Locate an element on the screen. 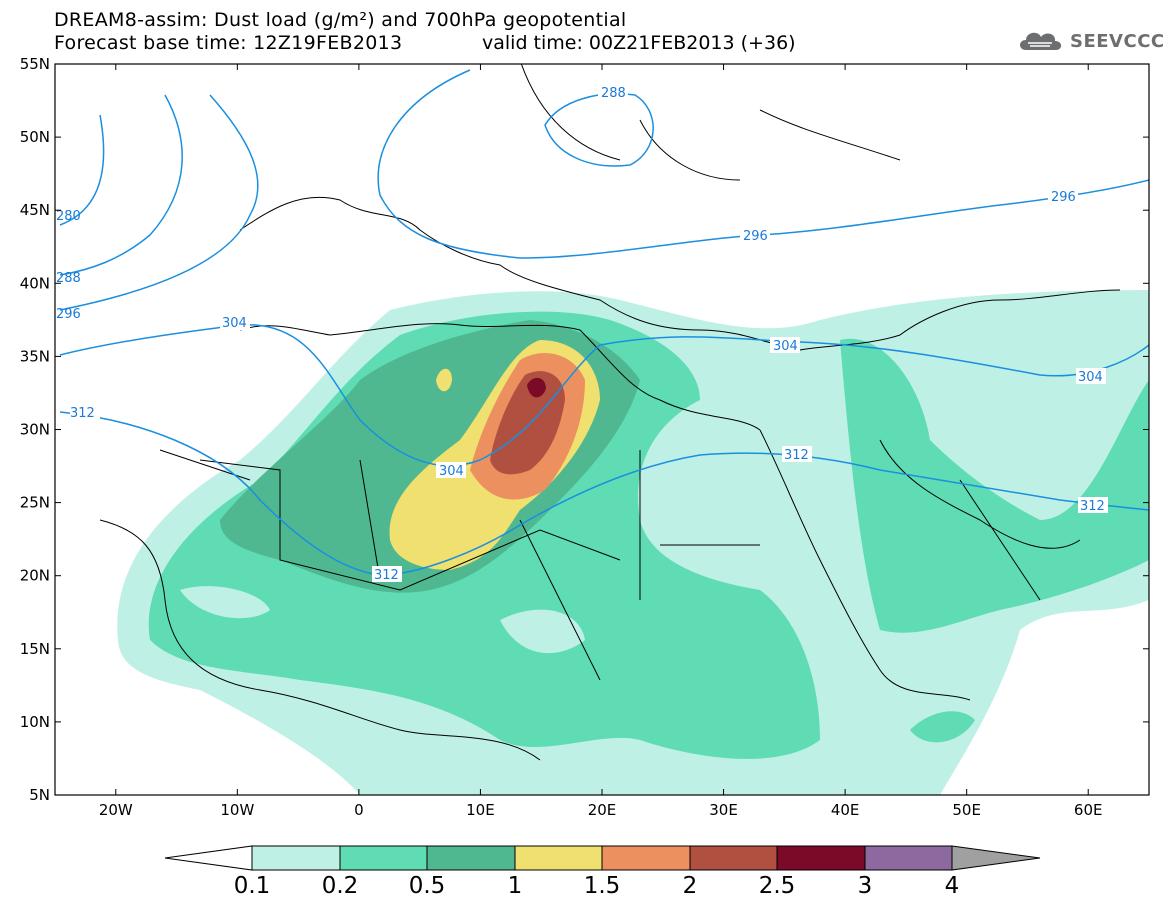 The width and height of the screenshot is (1165, 907). colorbar-tick: 1.5 is located at coordinates (602, 886).